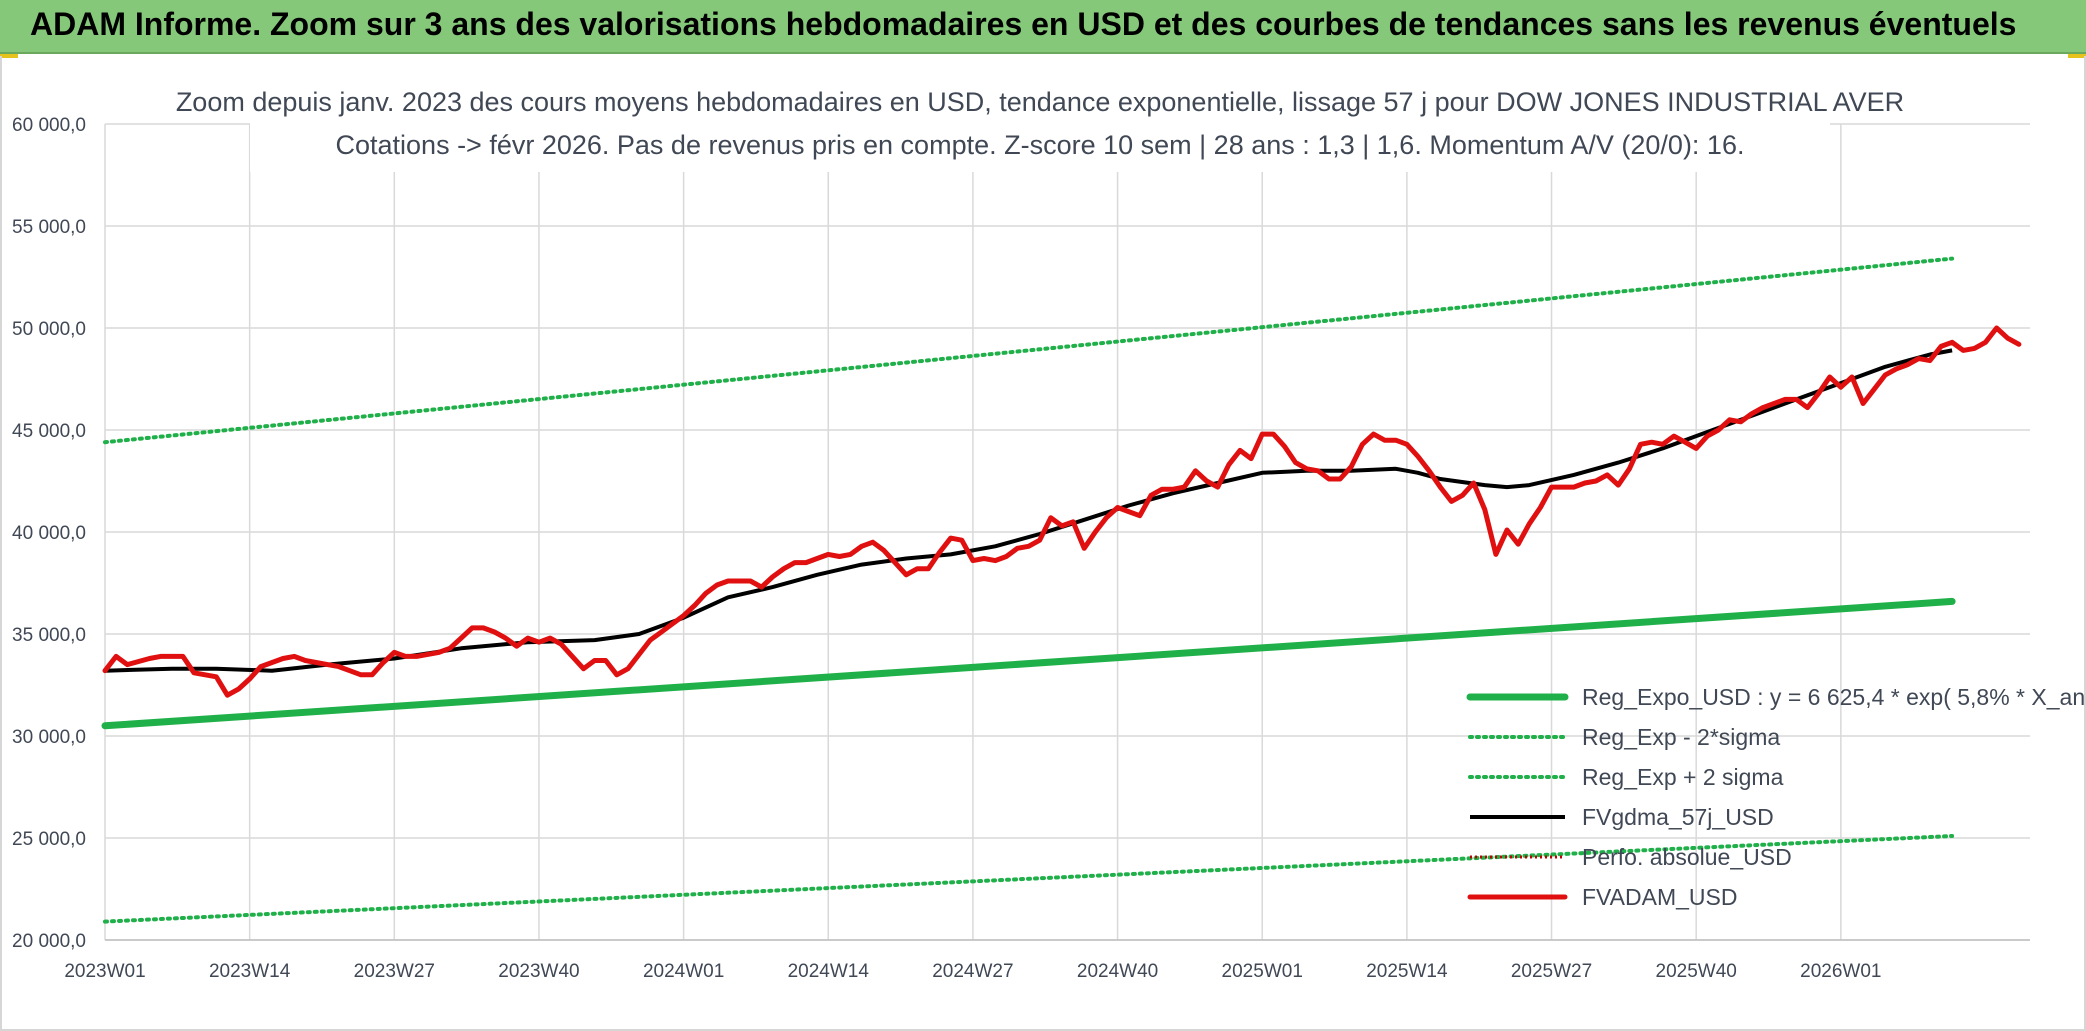  What do you see at coordinates (9, 56) in the screenshot?
I see `corner-accent-left` at bounding box center [9, 56].